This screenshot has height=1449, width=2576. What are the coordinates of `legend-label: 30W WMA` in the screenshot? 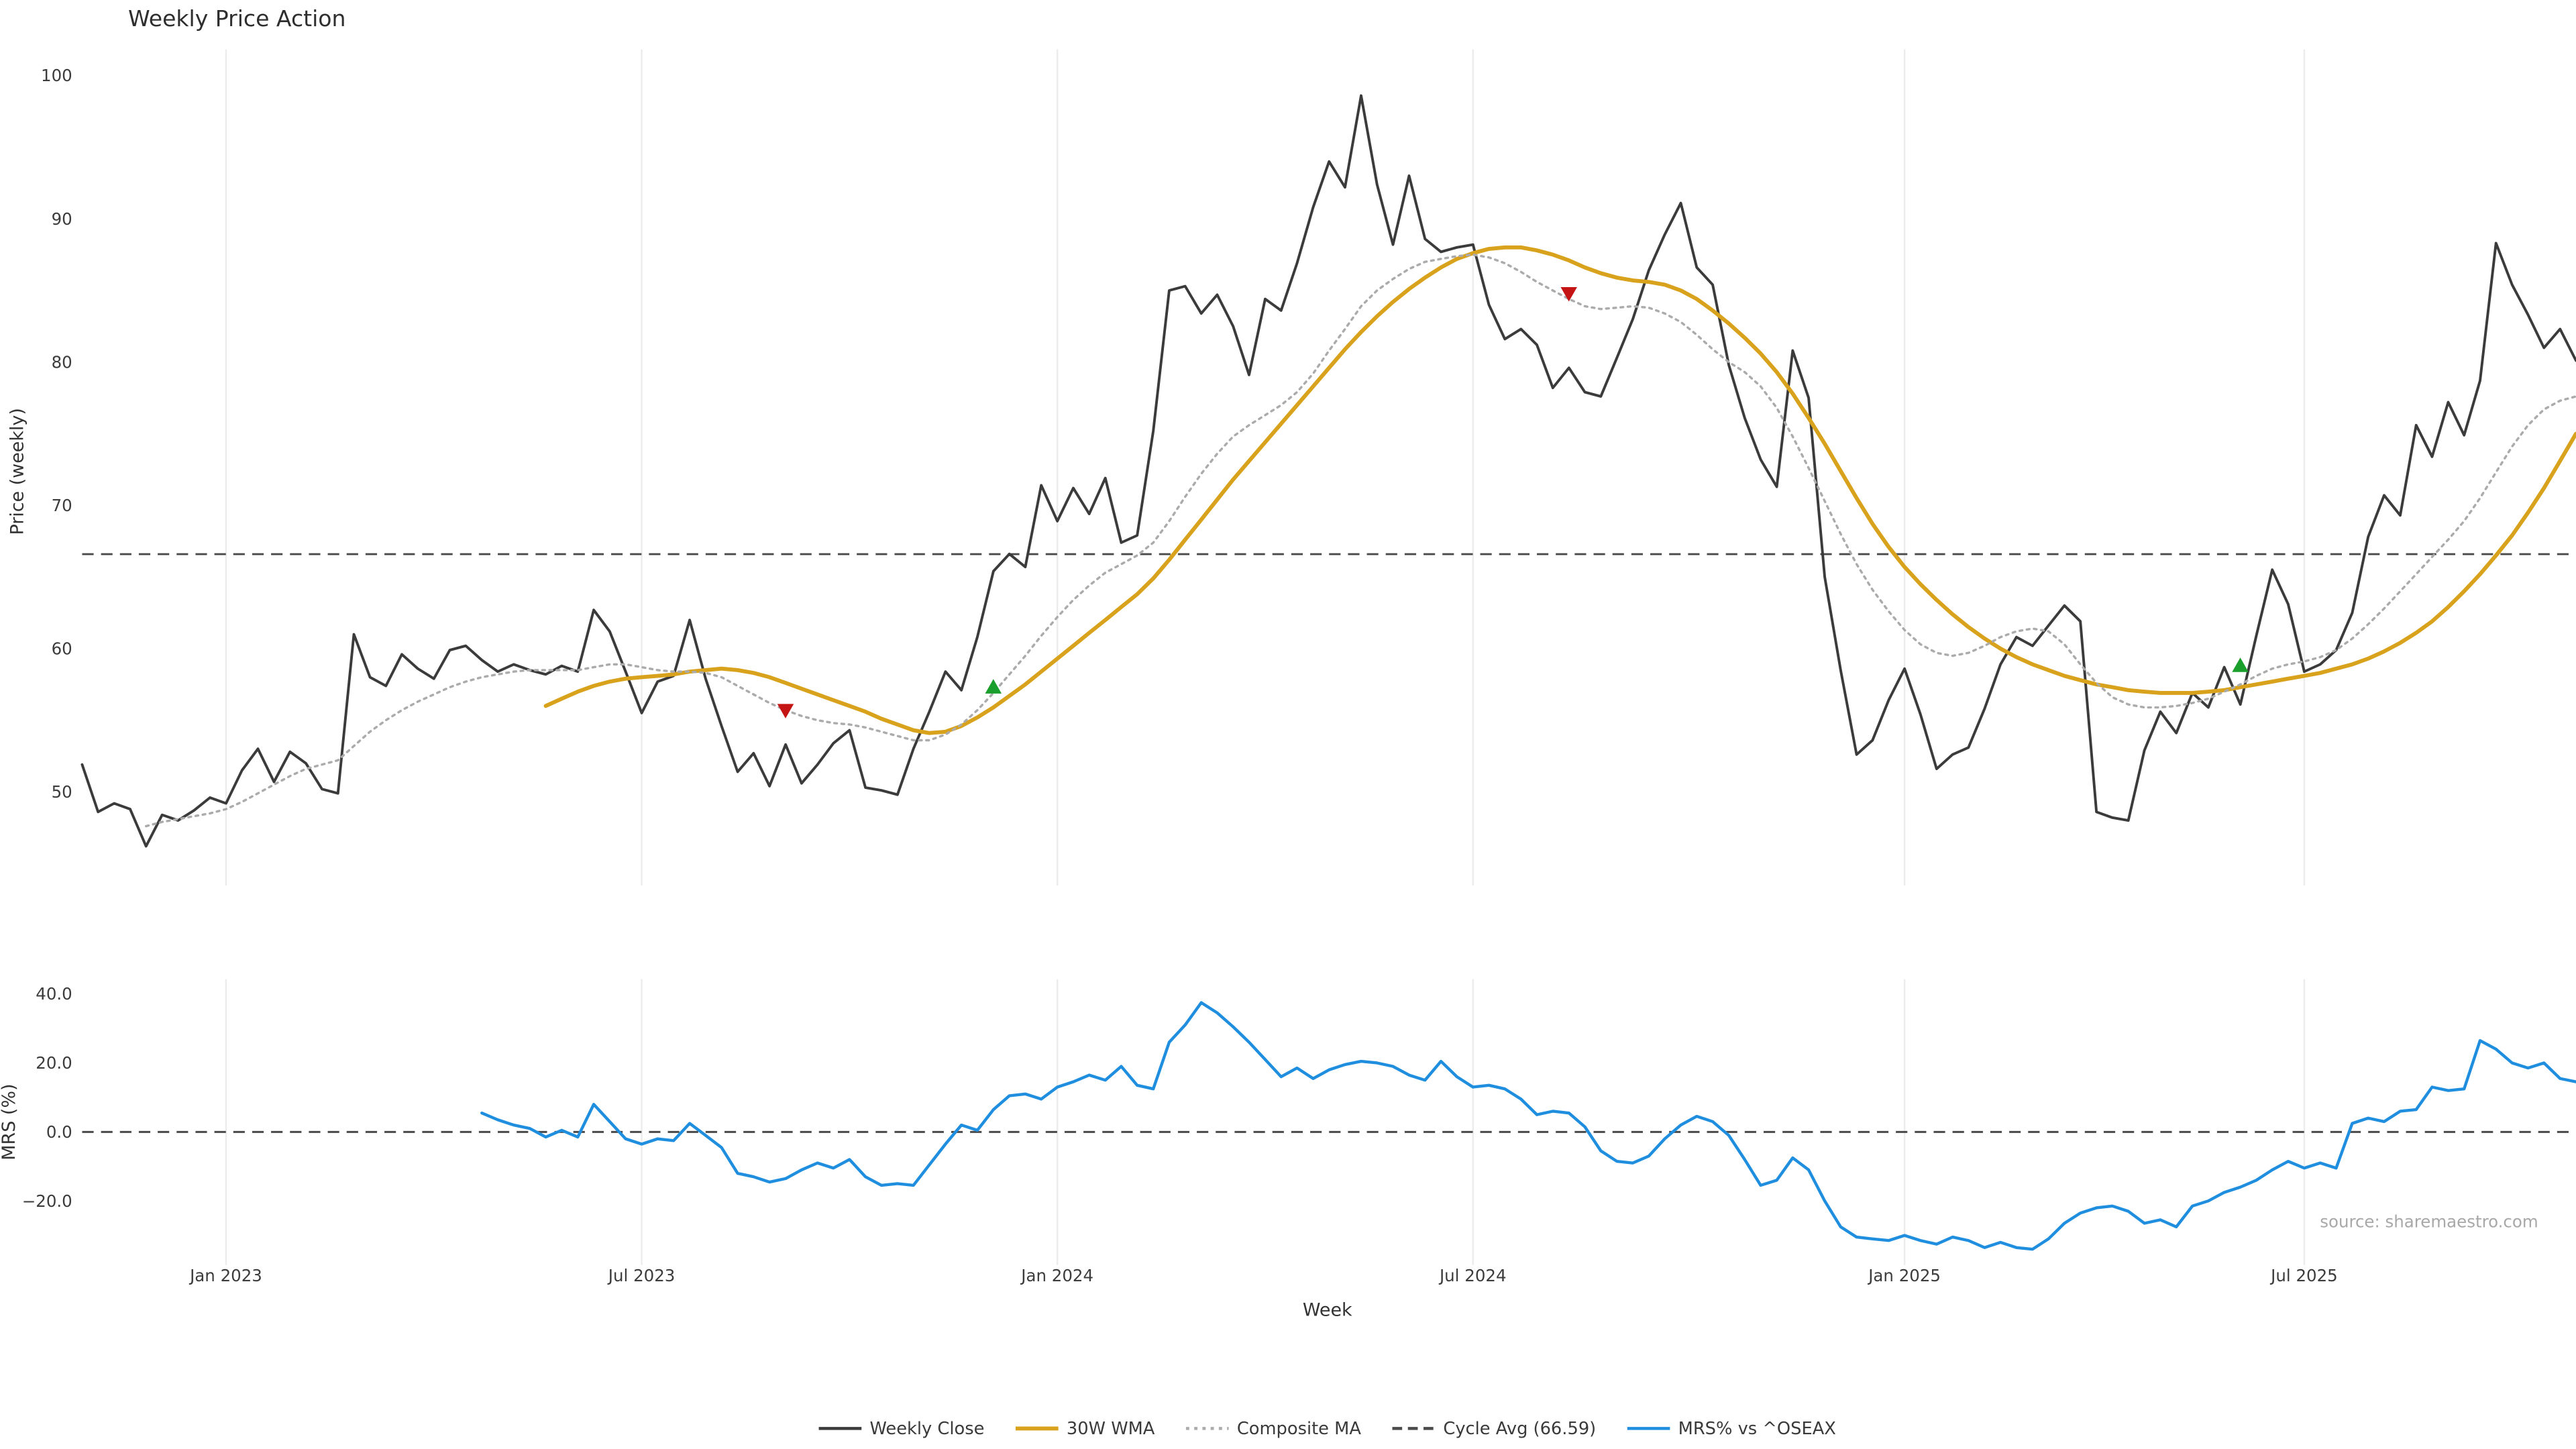 It's located at (1111, 1429).